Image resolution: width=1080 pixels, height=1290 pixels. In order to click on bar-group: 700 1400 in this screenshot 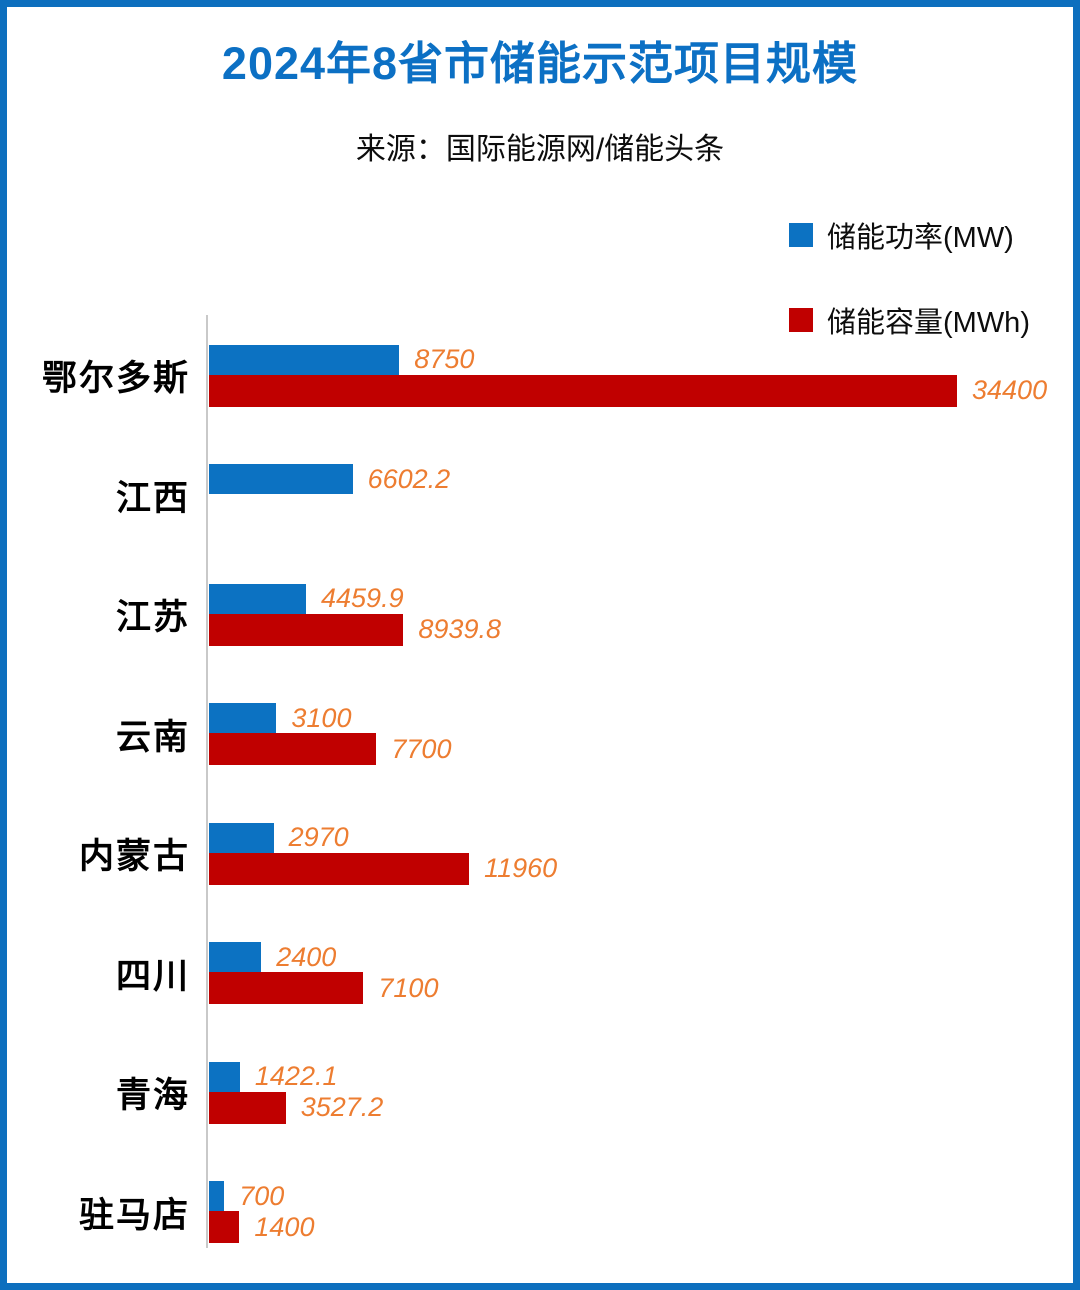, I will do `click(641, 1212)`.